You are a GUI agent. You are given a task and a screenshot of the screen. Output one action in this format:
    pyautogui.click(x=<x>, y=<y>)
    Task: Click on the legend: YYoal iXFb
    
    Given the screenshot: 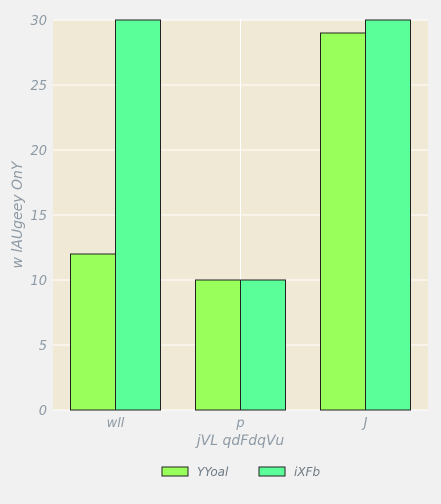 What is the action you would take?
    pyautogui.click(x=240, y=472)
    